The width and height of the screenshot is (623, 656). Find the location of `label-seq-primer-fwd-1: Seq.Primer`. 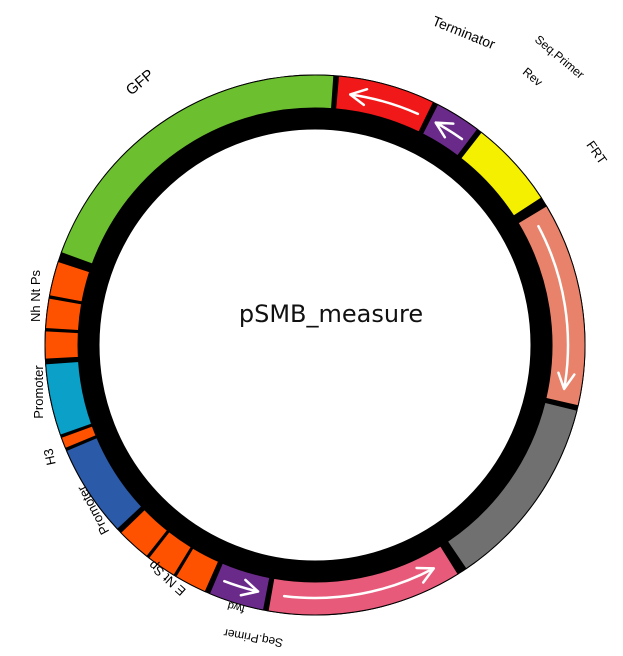

label-seq-primer-fwd-1: Seq.Primer is located at coordinates (254, 638).